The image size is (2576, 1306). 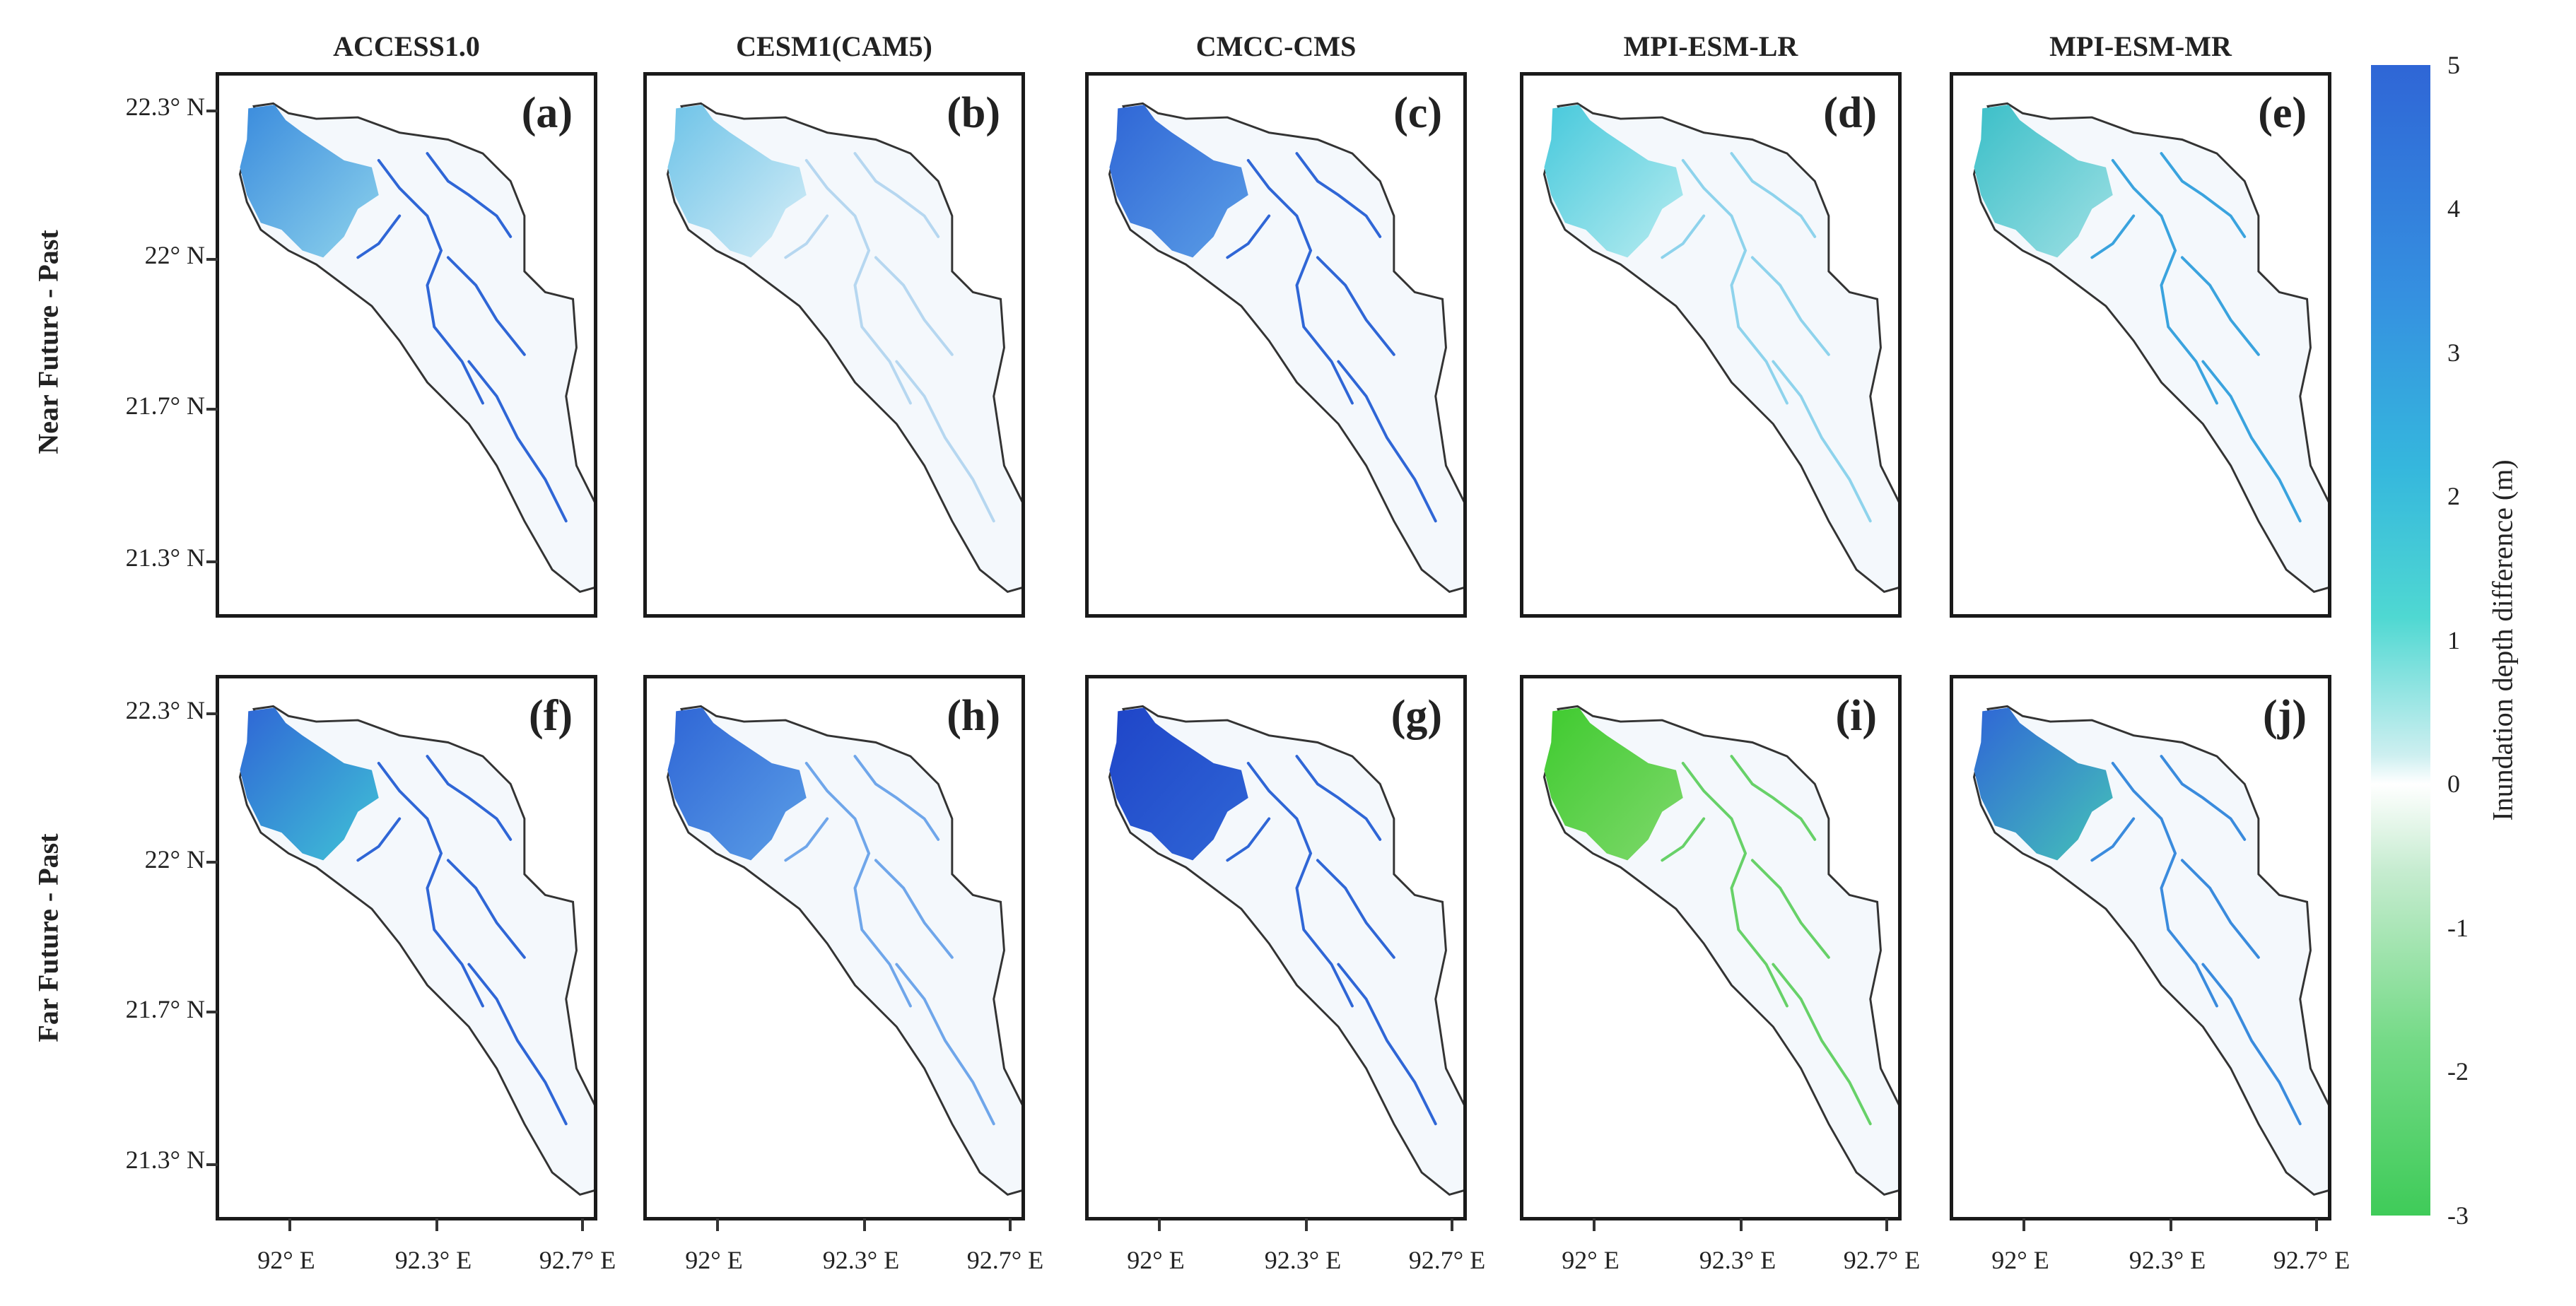 I want to click on colorbar-tick-3: 3, so click(x=2453, y=353).